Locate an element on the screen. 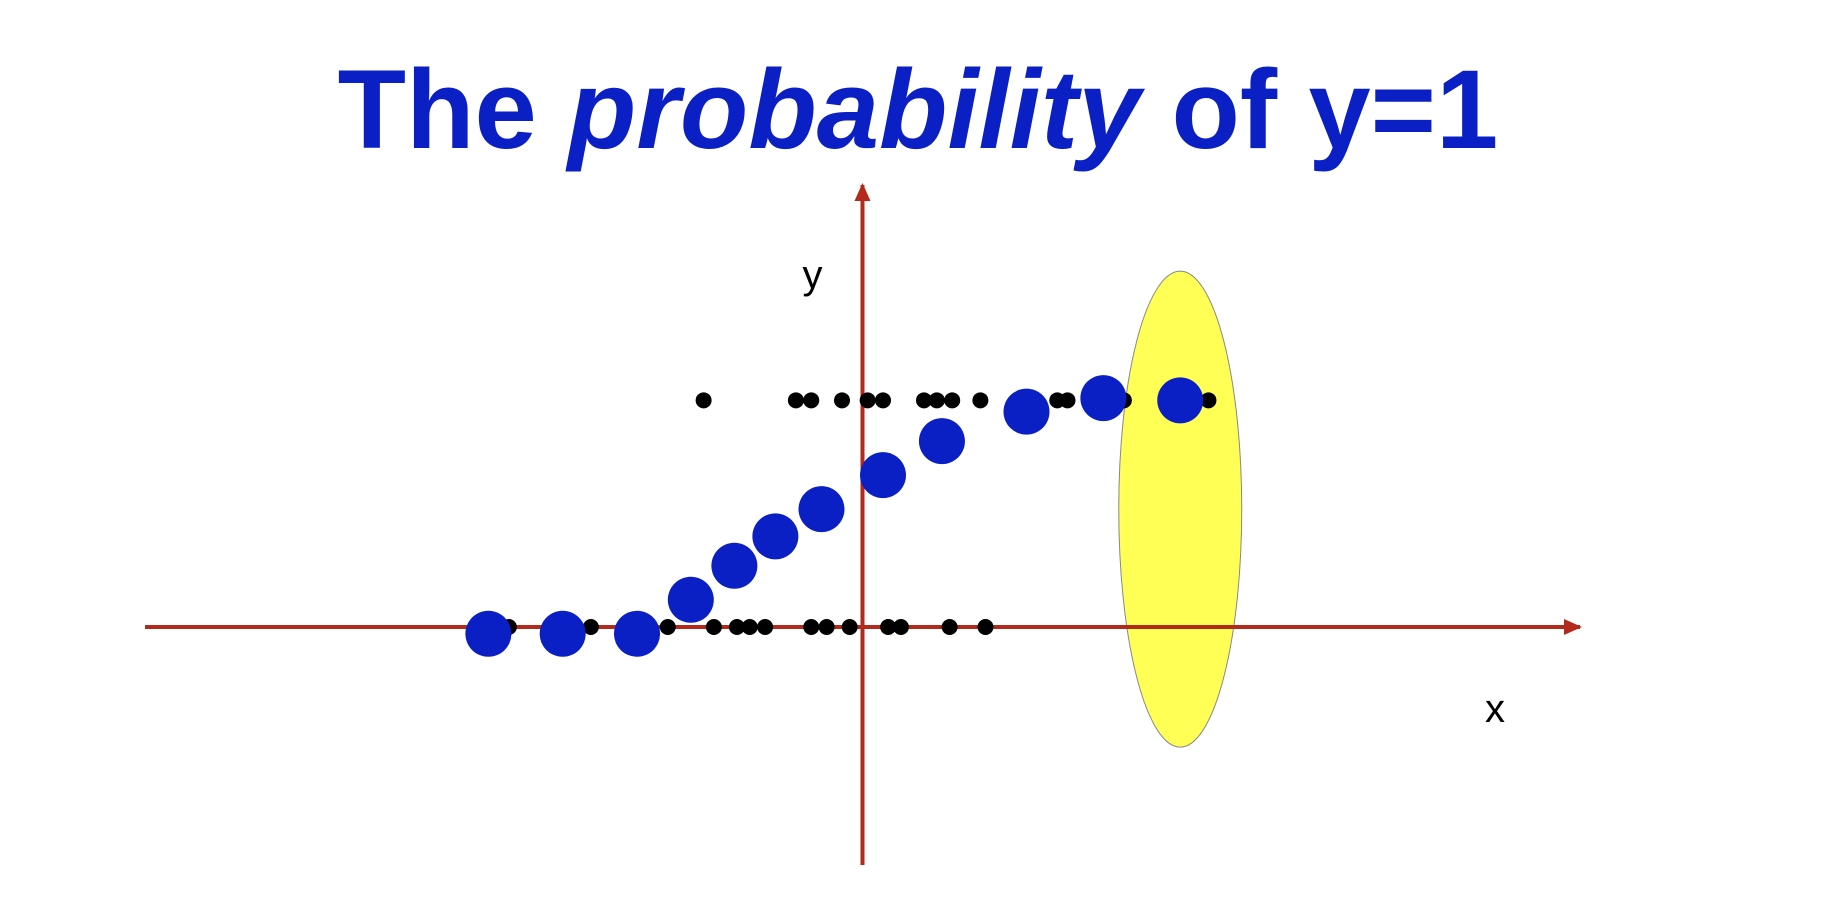  probability-series is located at coordinates (834, 516).